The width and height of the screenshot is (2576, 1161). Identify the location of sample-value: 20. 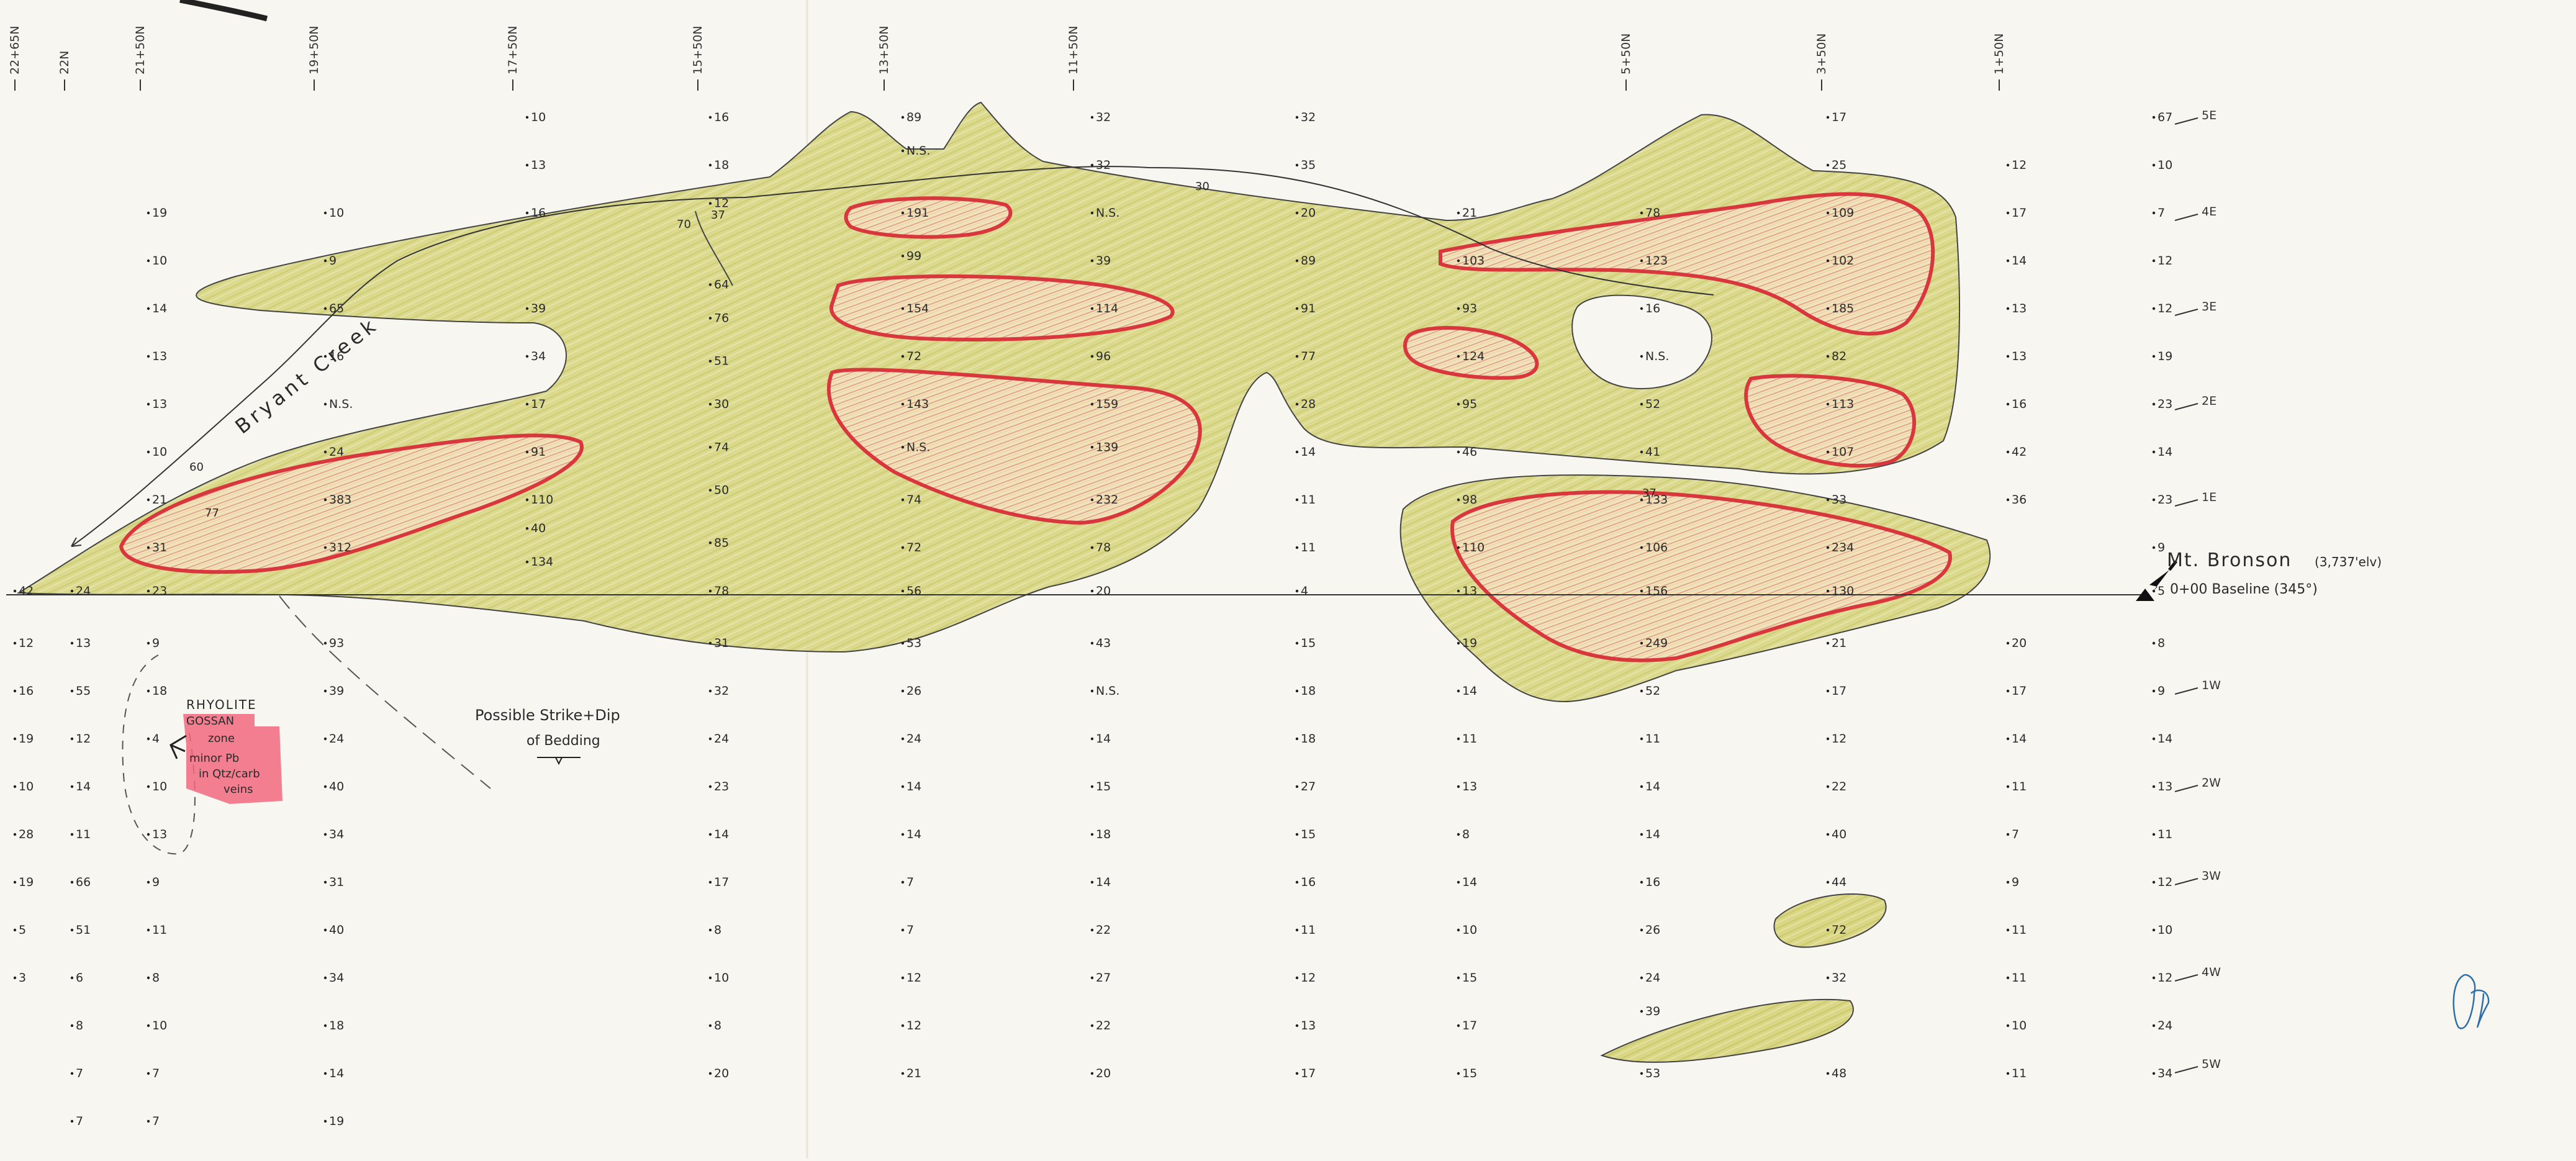
(1308, 213).